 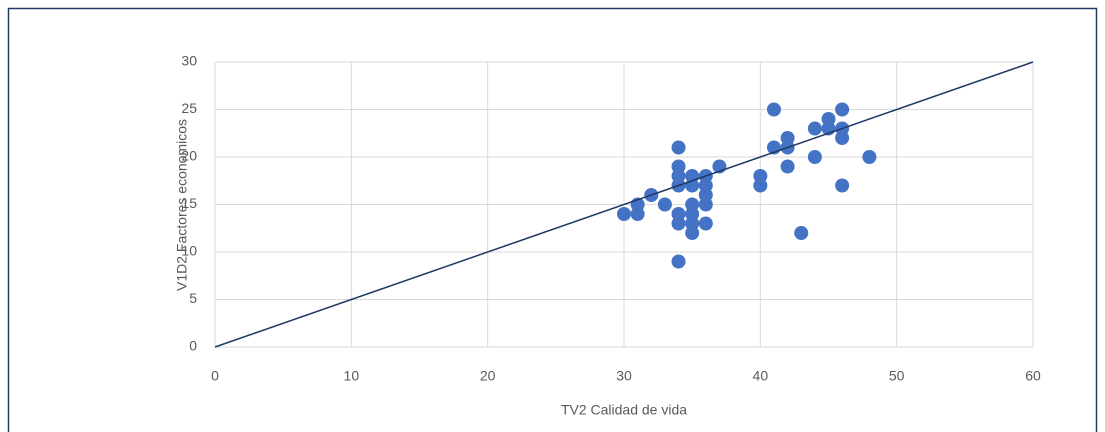 I want to click on x-tick-label: 0, so click(x=215, y=376).